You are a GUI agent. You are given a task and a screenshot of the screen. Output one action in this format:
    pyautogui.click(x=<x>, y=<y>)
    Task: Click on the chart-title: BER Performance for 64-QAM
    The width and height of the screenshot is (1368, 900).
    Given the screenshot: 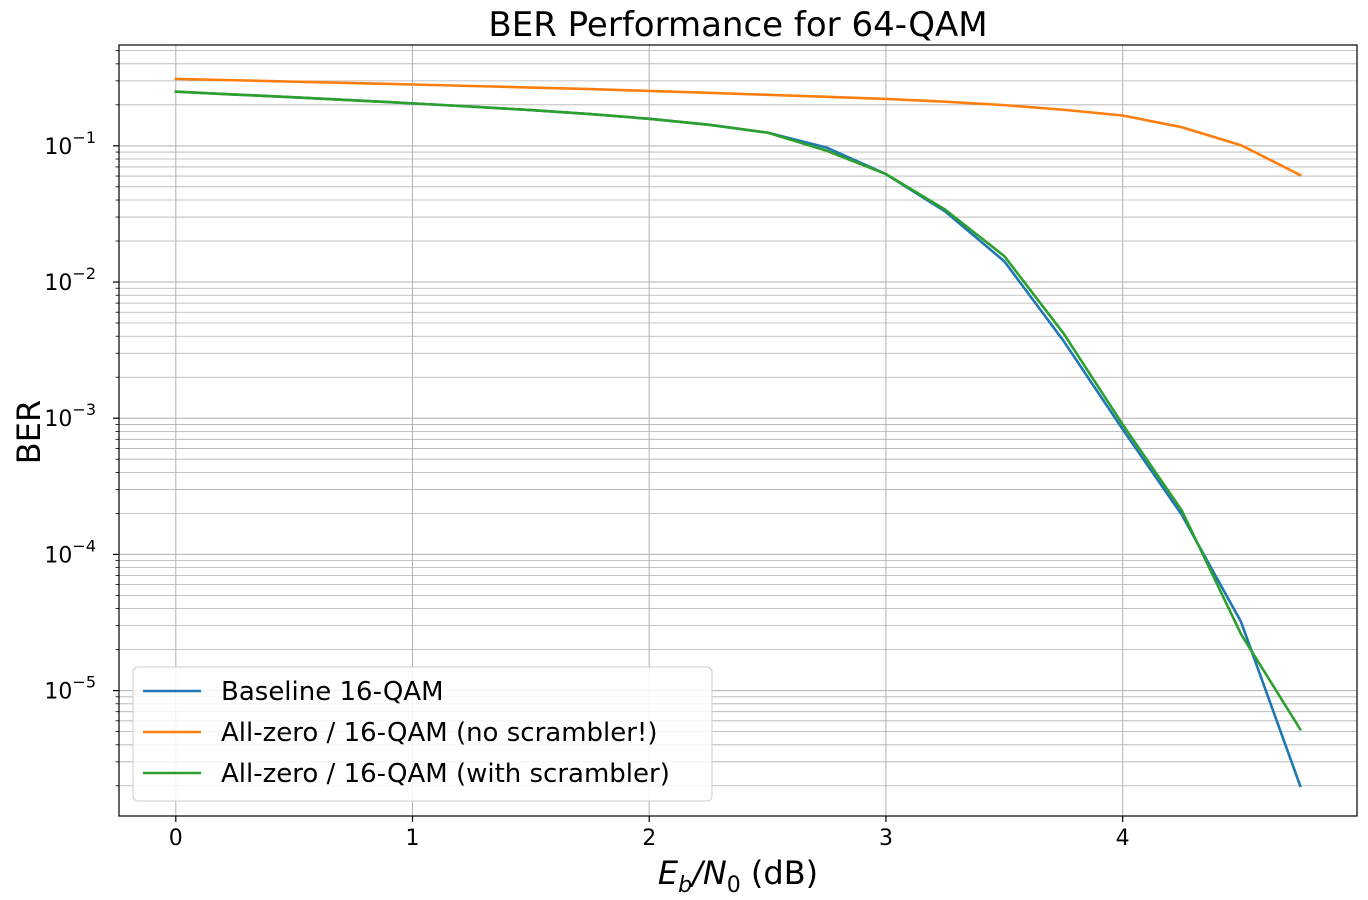 What is the action you would take?
    pyautogui.click(x=737, y=25)
    